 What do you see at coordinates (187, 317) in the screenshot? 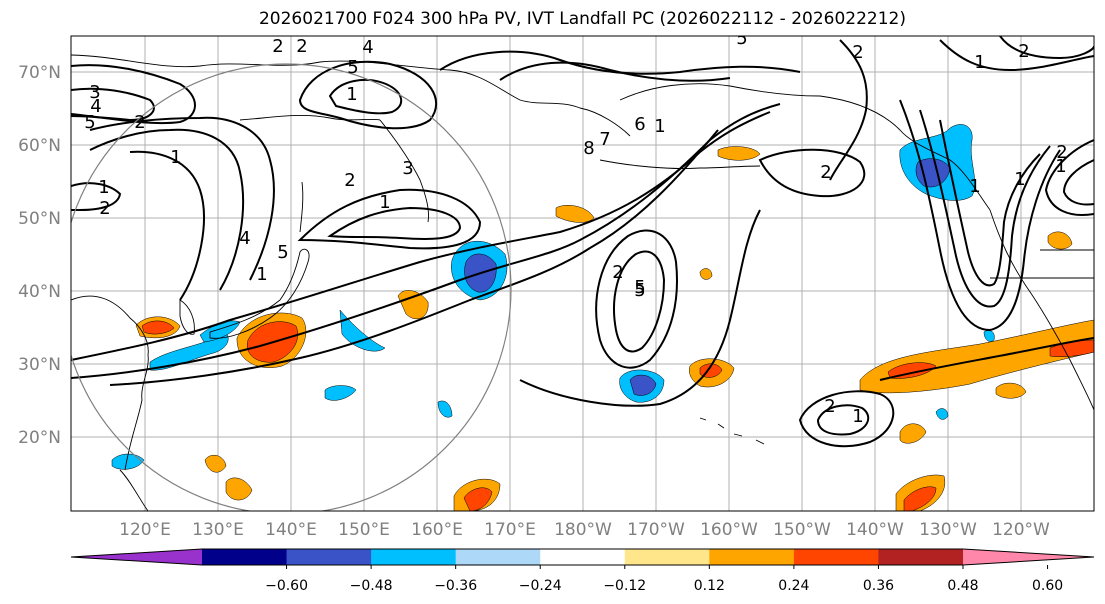
I see `korea-coastline` at bounding box center [187, 317].